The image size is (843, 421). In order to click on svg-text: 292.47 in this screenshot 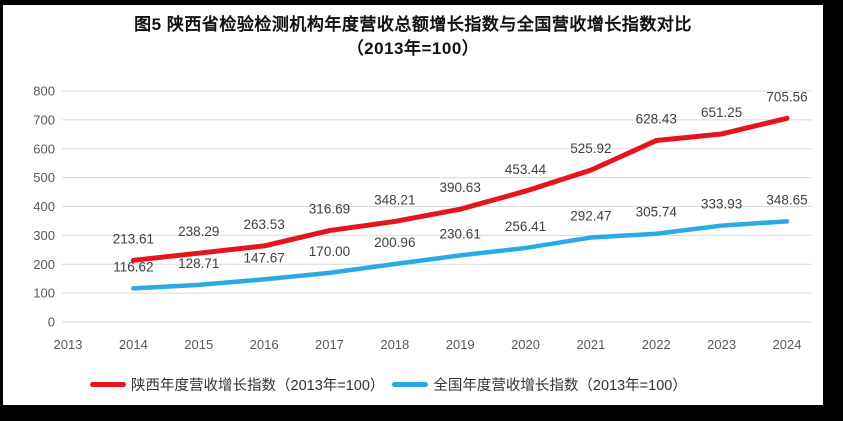, I will do `click(590, 216)`.